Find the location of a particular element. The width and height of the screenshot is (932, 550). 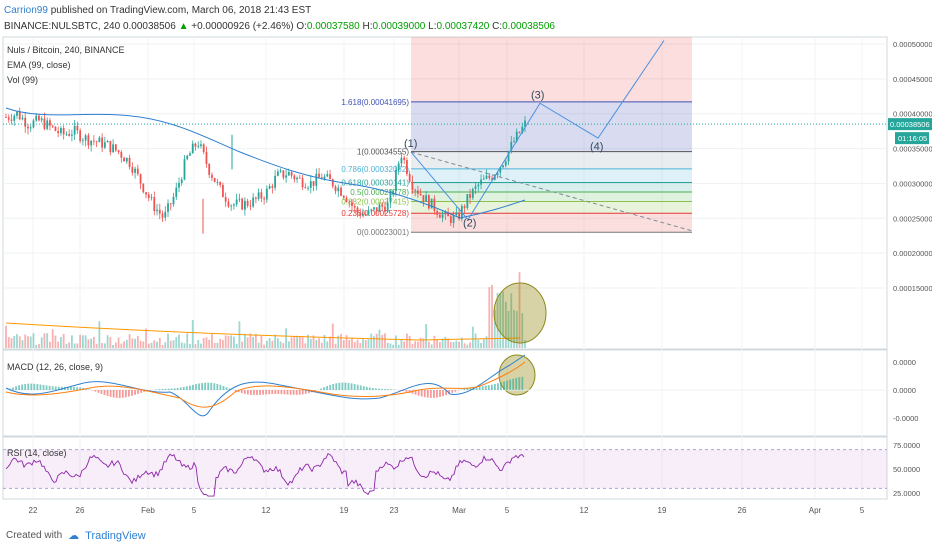

change-text: +0.00000926 (+2.46%) is located at coordinates (242, 26).